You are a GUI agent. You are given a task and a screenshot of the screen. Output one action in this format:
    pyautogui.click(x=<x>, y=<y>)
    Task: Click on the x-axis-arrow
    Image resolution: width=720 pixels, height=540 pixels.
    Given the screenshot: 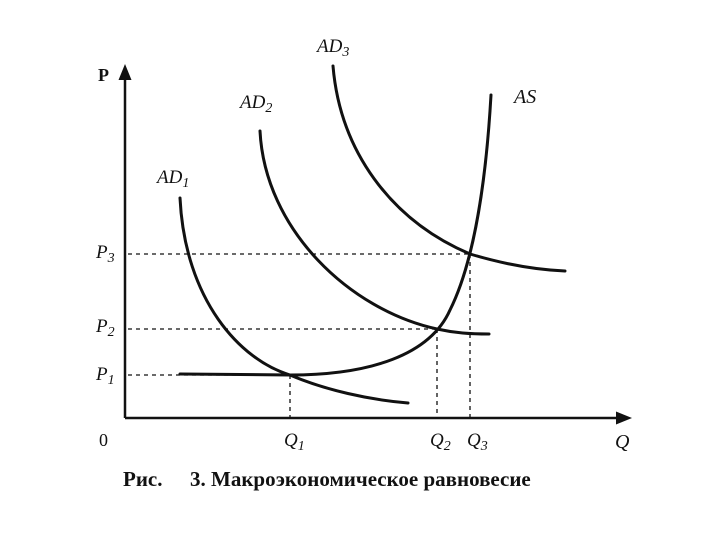 What is the action you would take?
    pyautogui.click(x=624, y=418)
    